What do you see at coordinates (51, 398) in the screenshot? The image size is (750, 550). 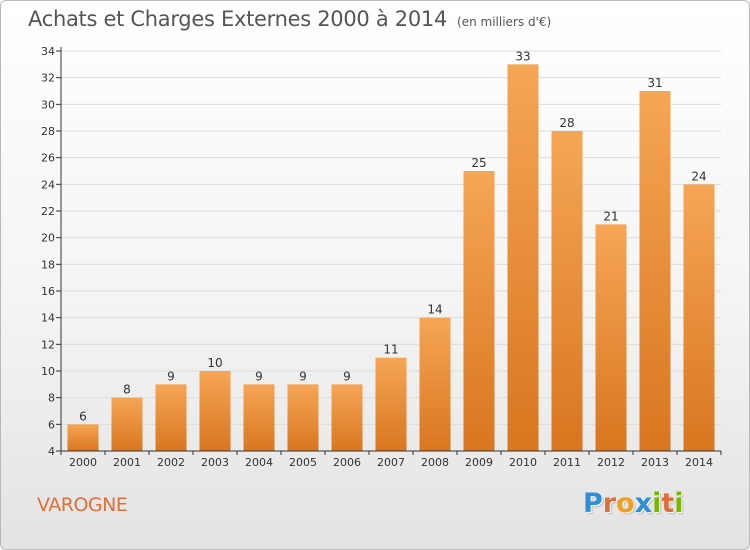 I see `y-tick-label: 8` at bounding box center [51, 398].